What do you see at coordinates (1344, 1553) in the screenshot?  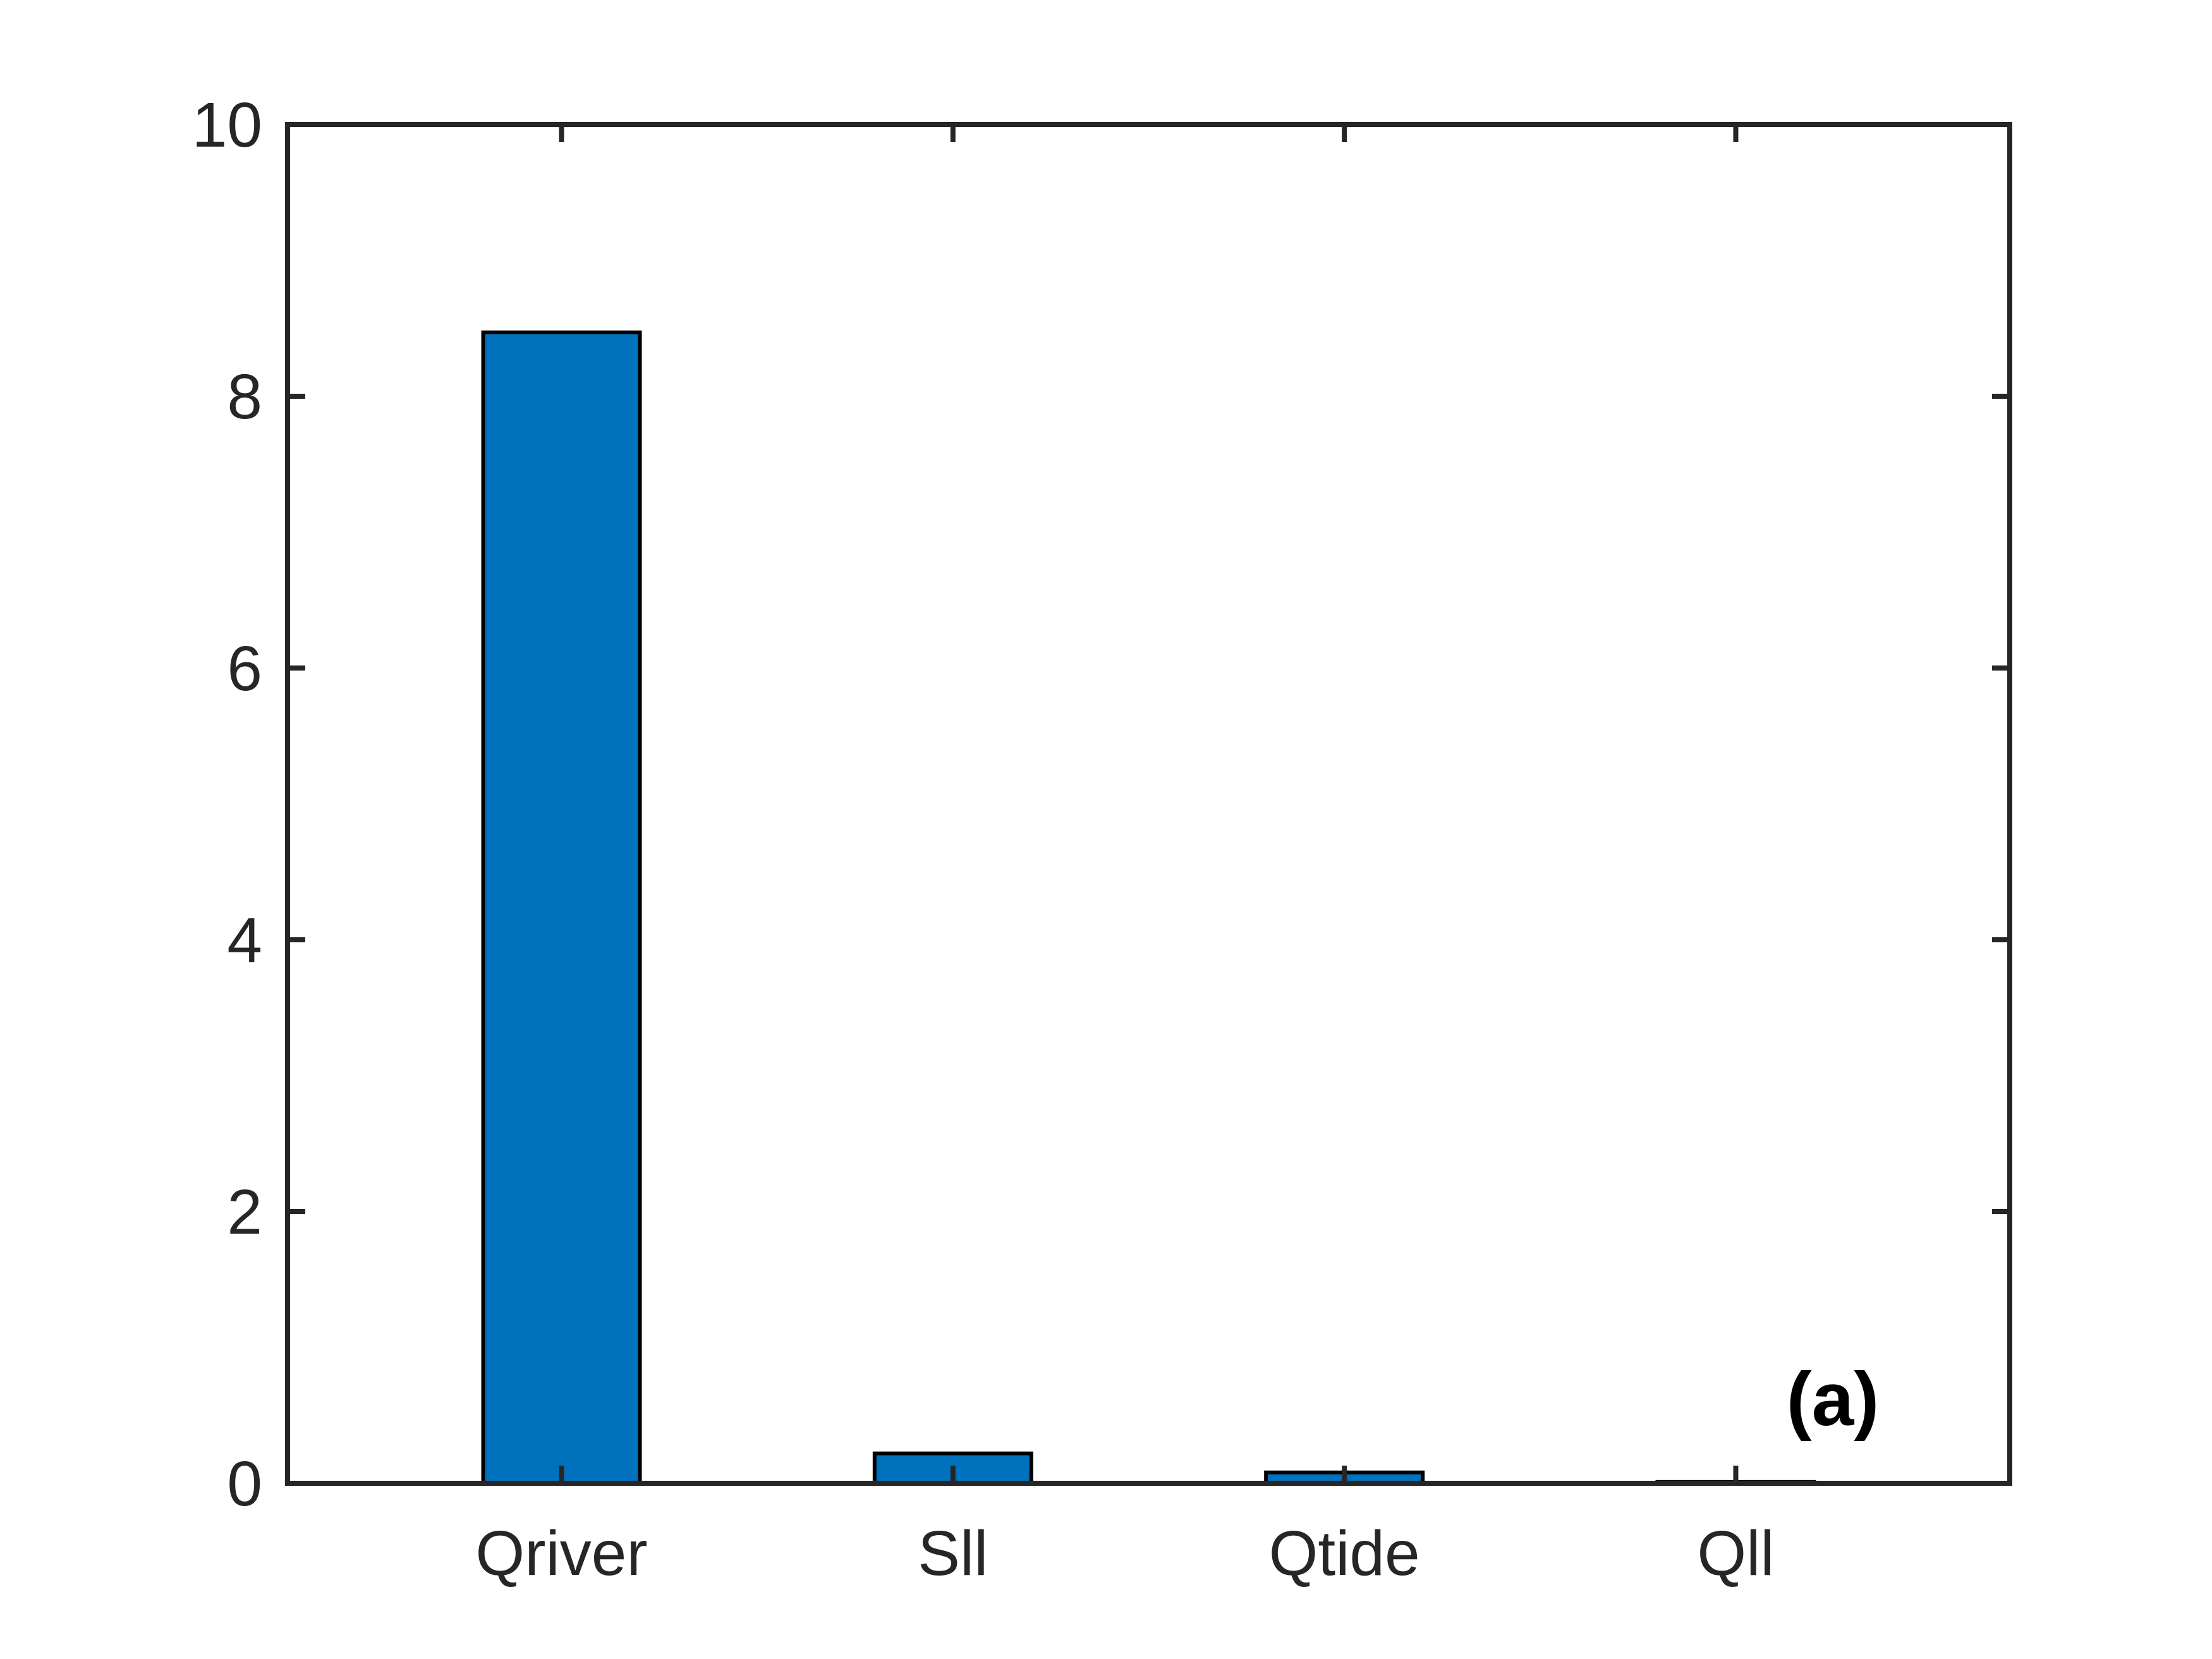 I see `x-tick-label: Qtide` at bounding box center [1344, 1553].